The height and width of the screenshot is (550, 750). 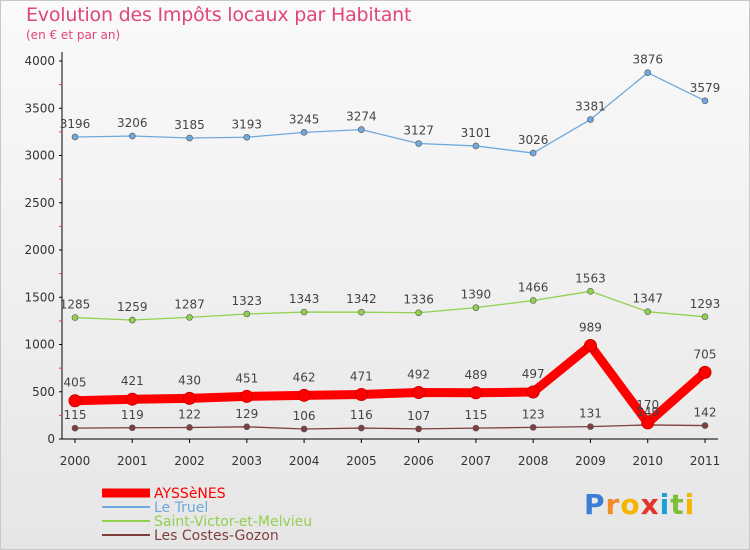 What do you see at coordinates (705, 304) in the screenshot?
I see `data-label: 1293` at bounding box center [705, 304].